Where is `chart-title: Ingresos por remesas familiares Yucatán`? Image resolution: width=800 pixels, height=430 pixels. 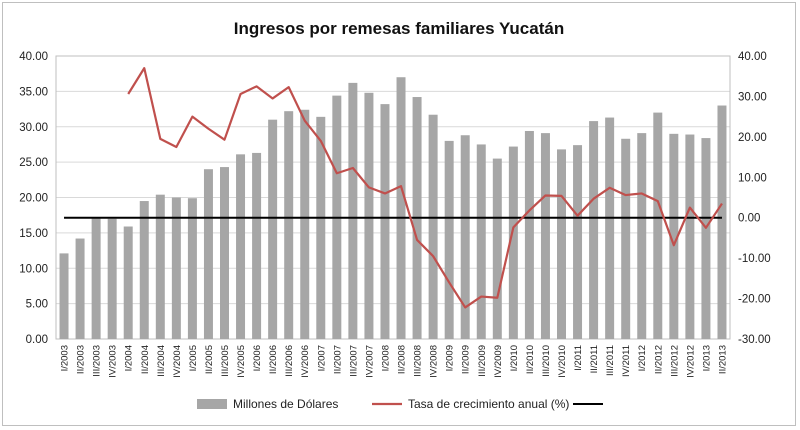 chart-title: Ingresos por remesas familiares Yucatán is located at coordinates (399, 28).